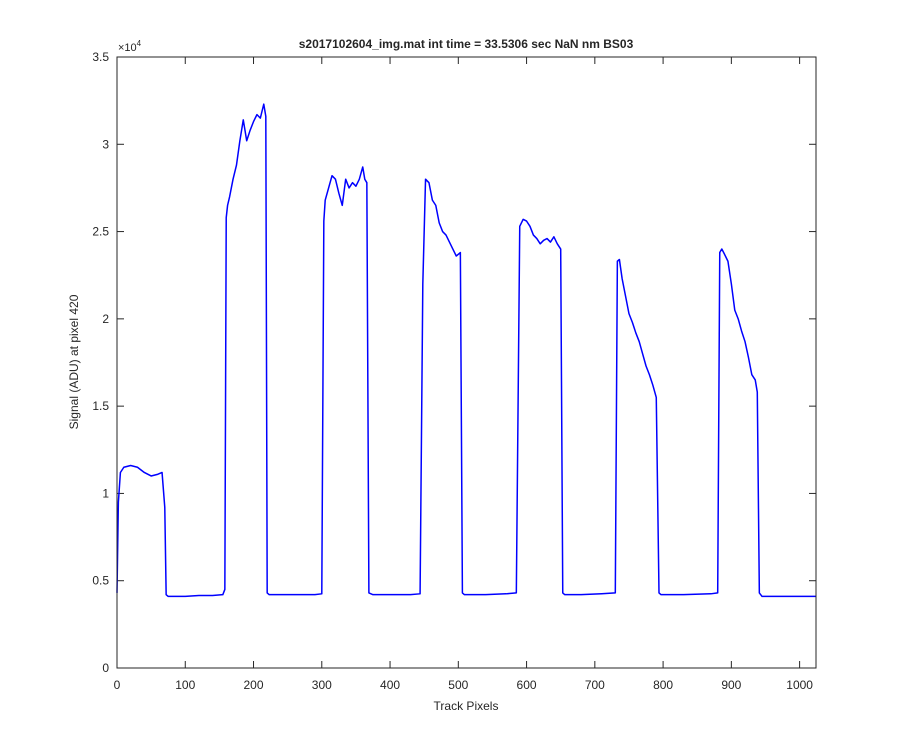  Describe the element at coordinates (527, 685) in the screenshot. I see `x-tick-label: 600` at that location.